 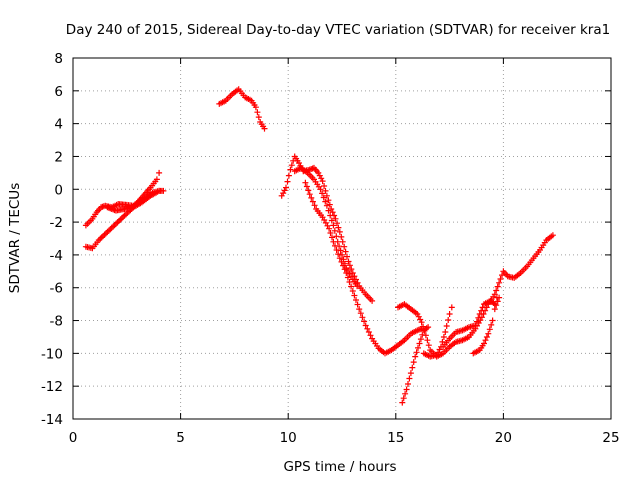 What do you see at coordinates (288, 438) in the screenshot?
I see `x-tick-label: 10` at bounding box center [288, 438].